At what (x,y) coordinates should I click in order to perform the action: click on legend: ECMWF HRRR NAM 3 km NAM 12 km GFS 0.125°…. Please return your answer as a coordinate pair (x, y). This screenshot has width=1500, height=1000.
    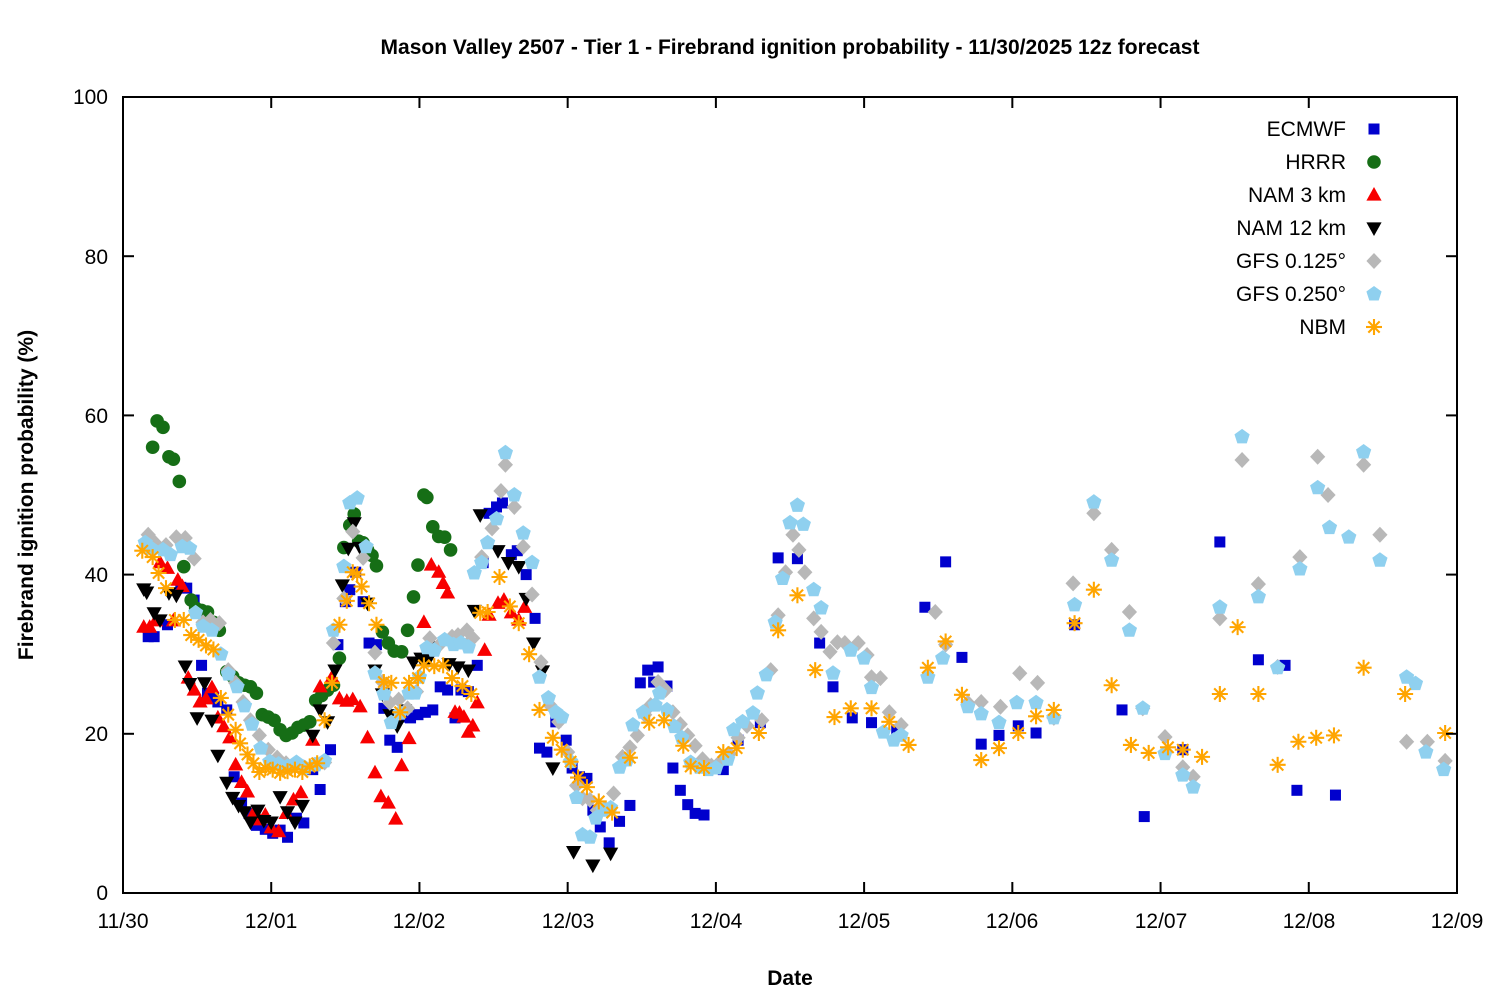
    Looking at the image, I should click on (1309, 228).